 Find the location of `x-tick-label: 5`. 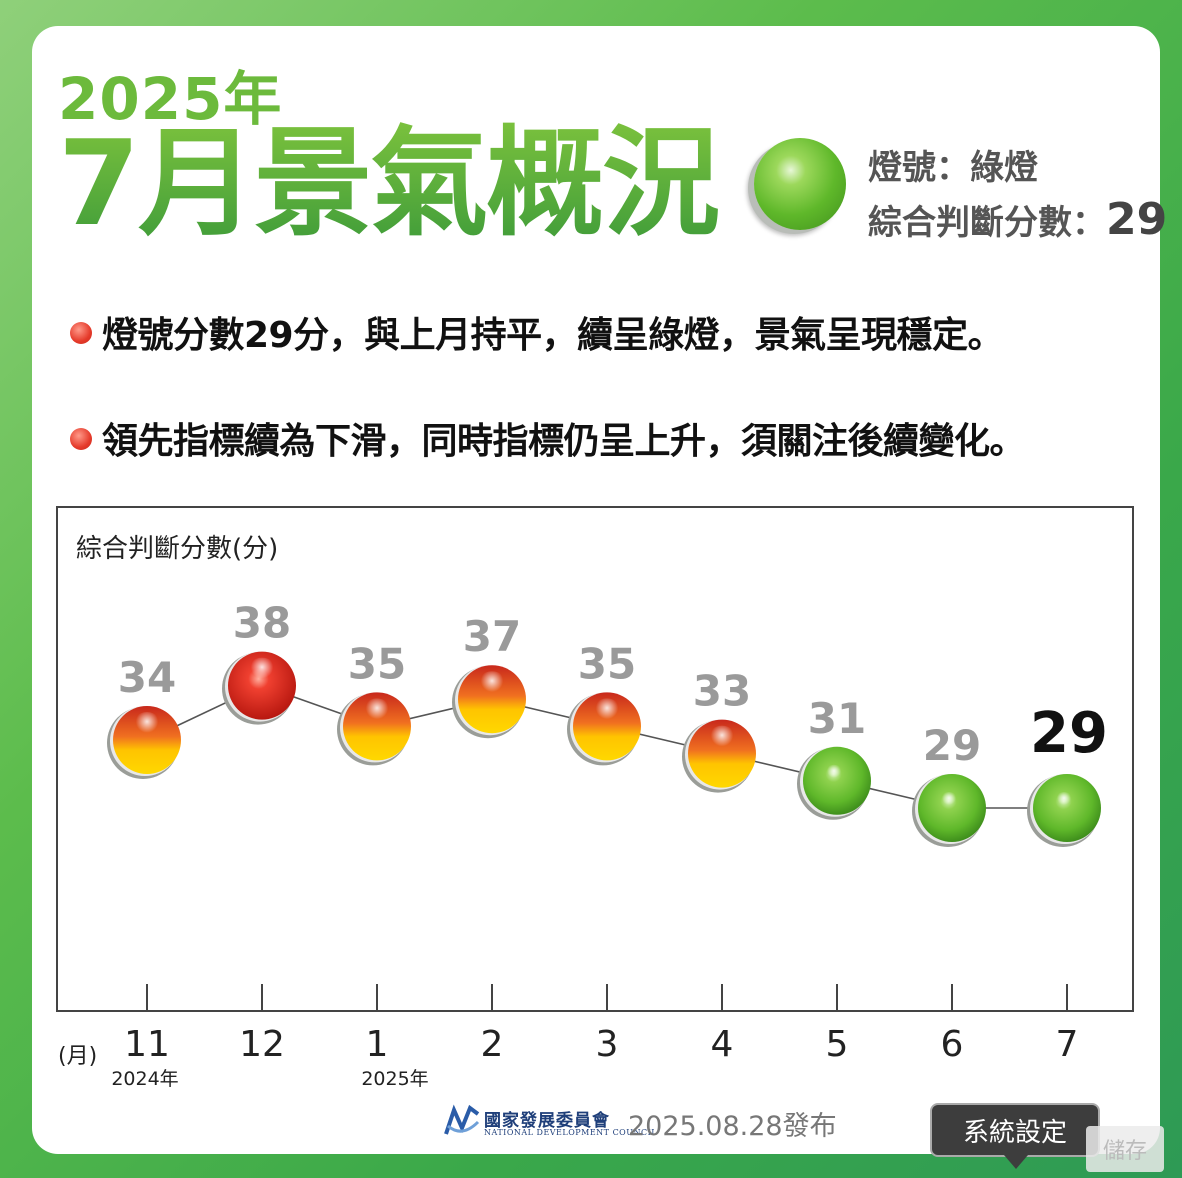

x-tick-label: 5 is located at coordinates (837, 1044).